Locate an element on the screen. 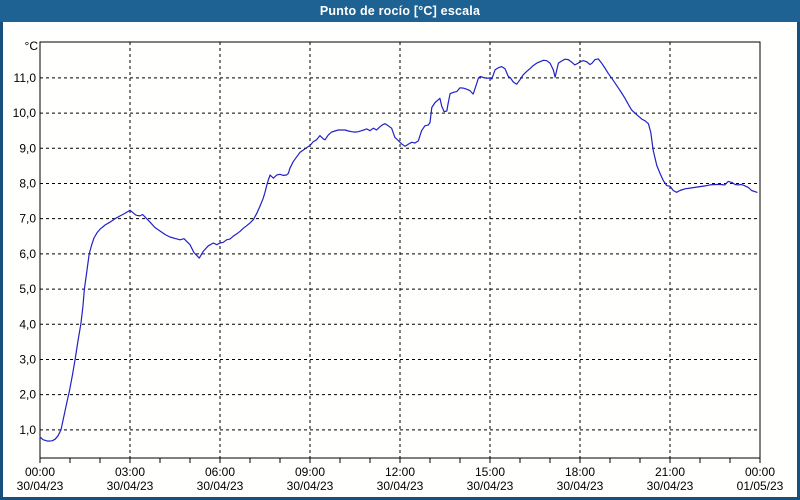  window-title: Punto de rocío [°C] escala is located at coordinates (400, 11).